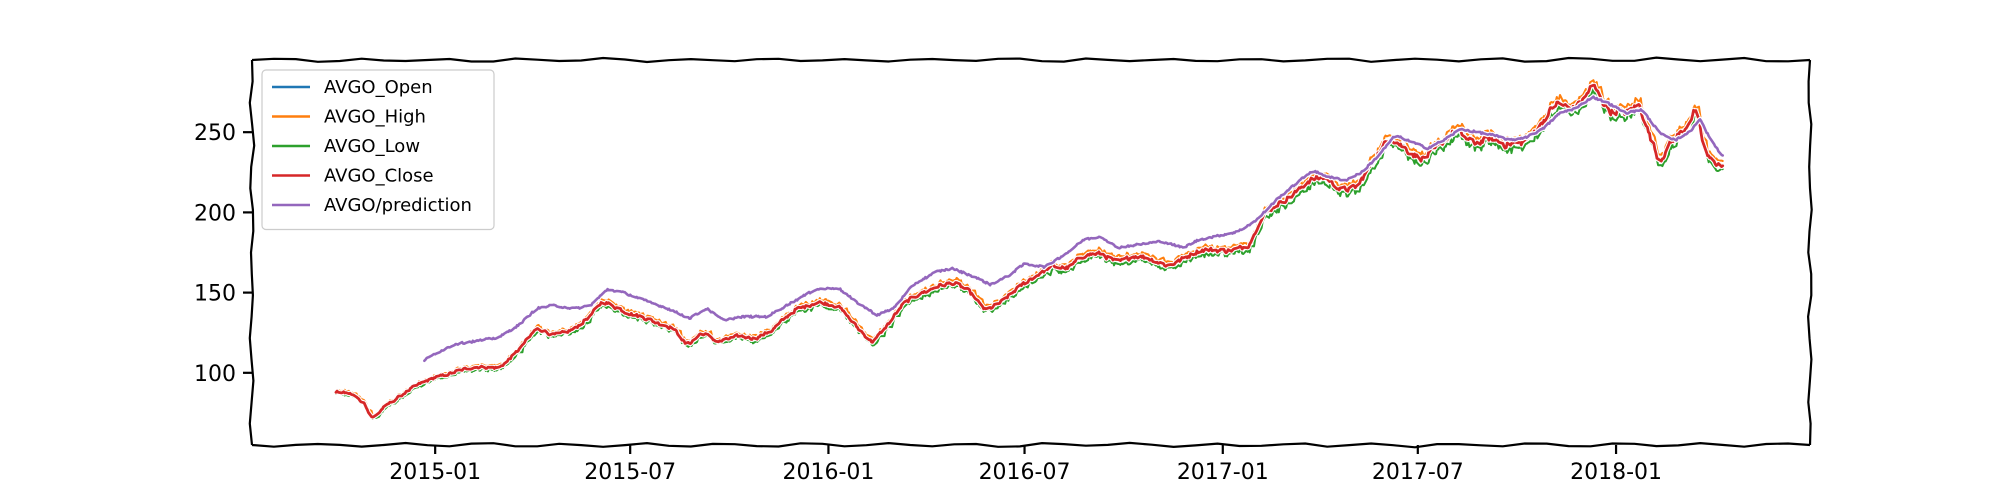  I want to click on legend-item: AVGO/prediction, so click(372, 205).